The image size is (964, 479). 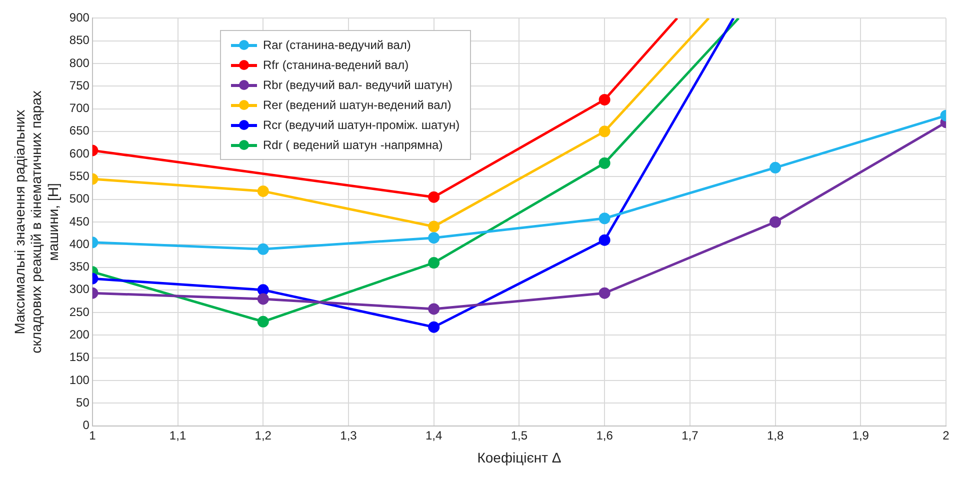 What do you see at coordinates (861, 435) in the screenshot?
I see `x-tick-label: 1,9` at bounding box center [861, 435].